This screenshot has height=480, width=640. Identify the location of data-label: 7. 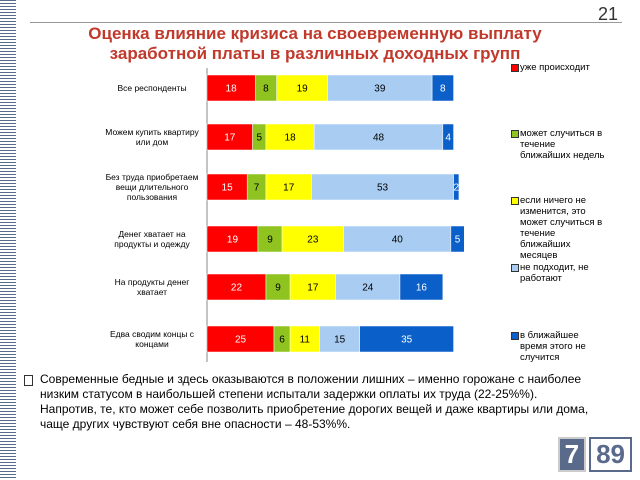
(257, 188).